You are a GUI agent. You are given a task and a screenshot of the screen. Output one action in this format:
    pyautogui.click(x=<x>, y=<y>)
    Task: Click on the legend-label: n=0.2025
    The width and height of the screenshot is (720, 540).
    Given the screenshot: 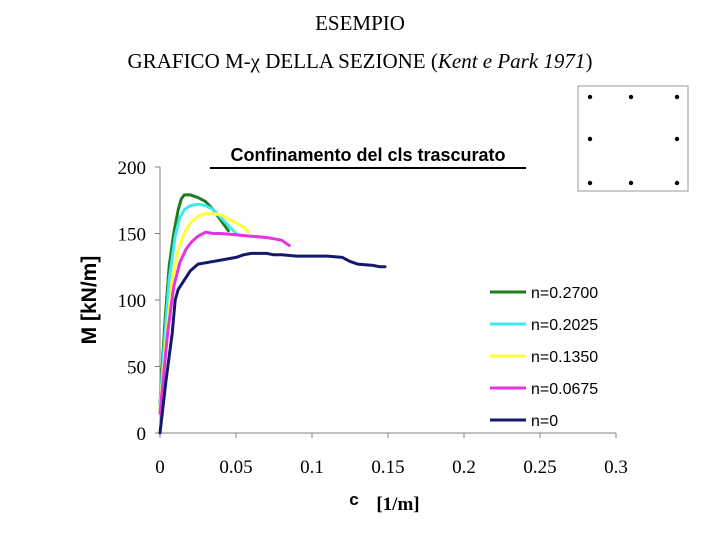 What is the action you would take?
    pyautogui.click(x=564, y=325)
    